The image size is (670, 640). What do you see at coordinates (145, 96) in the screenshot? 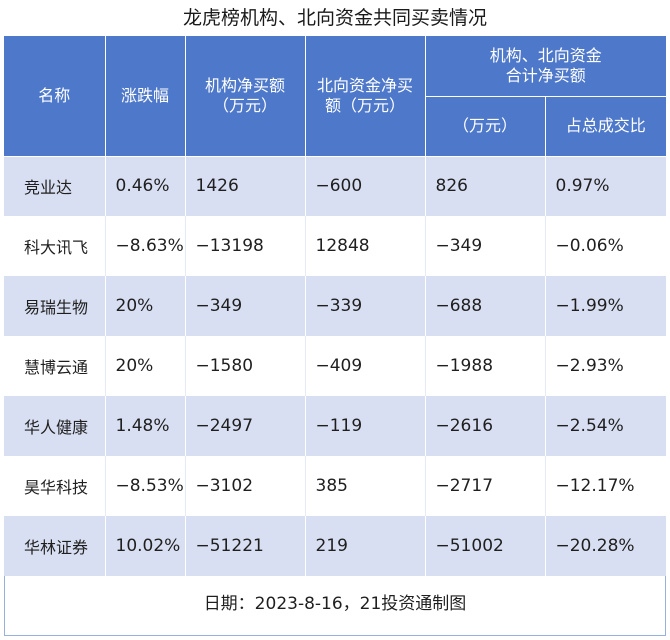
I see `header-change: 涨跌幅` at bounding box center [145, 96].